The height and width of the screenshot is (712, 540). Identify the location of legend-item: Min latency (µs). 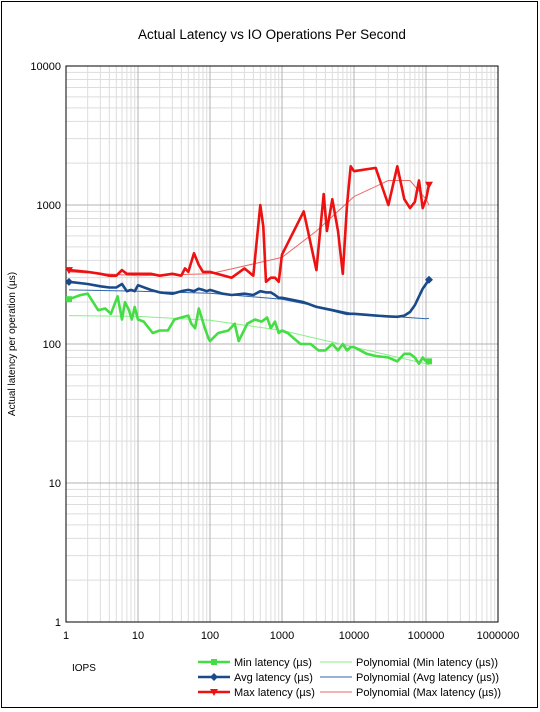
(255, 663).